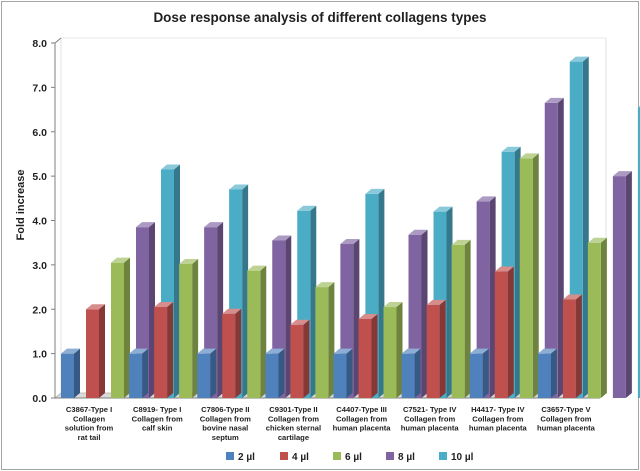  Describe the element at coordinates (89, 409) in the screenshot. I see `x-category-label-line: C3867-Type I` at that location.